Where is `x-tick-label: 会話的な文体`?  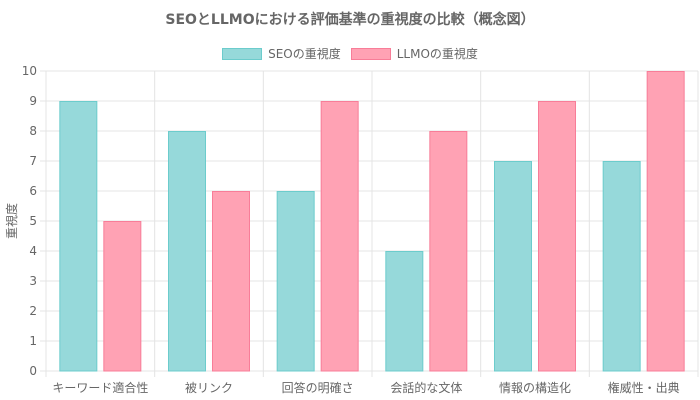 x-tick-label: 会話的な文体 is located at coordinates (426, 387).